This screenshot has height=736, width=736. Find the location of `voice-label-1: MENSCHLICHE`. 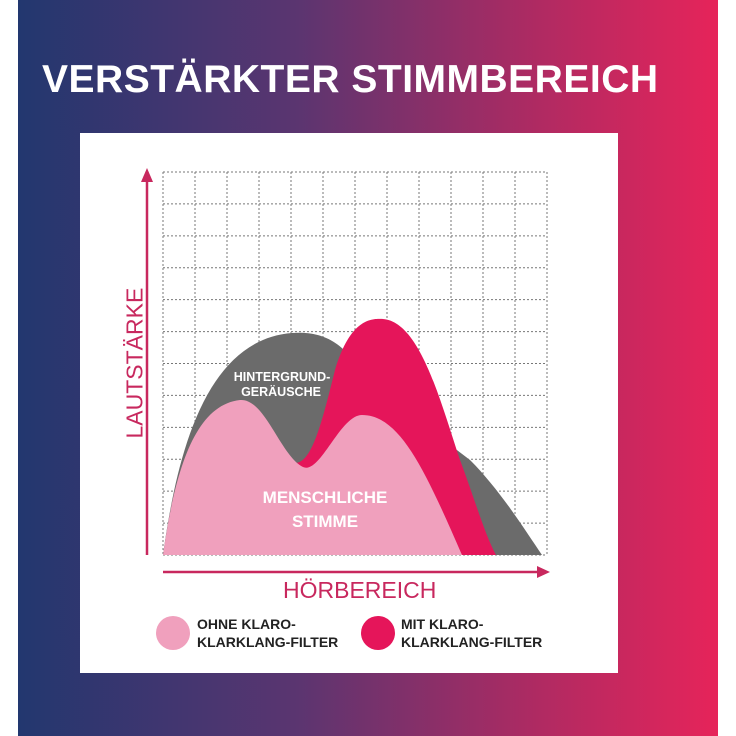

voice-label-1: MENSCHLICHE is located at coordinates (325, 497).